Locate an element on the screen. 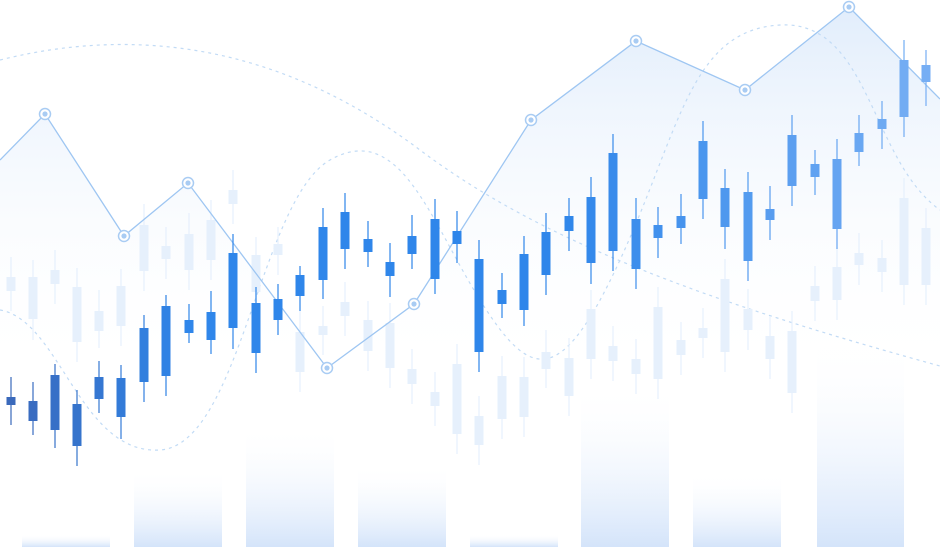 The height and width of the screenshot is (547, 940). candle-41-body is located at coordinates (926, 73).